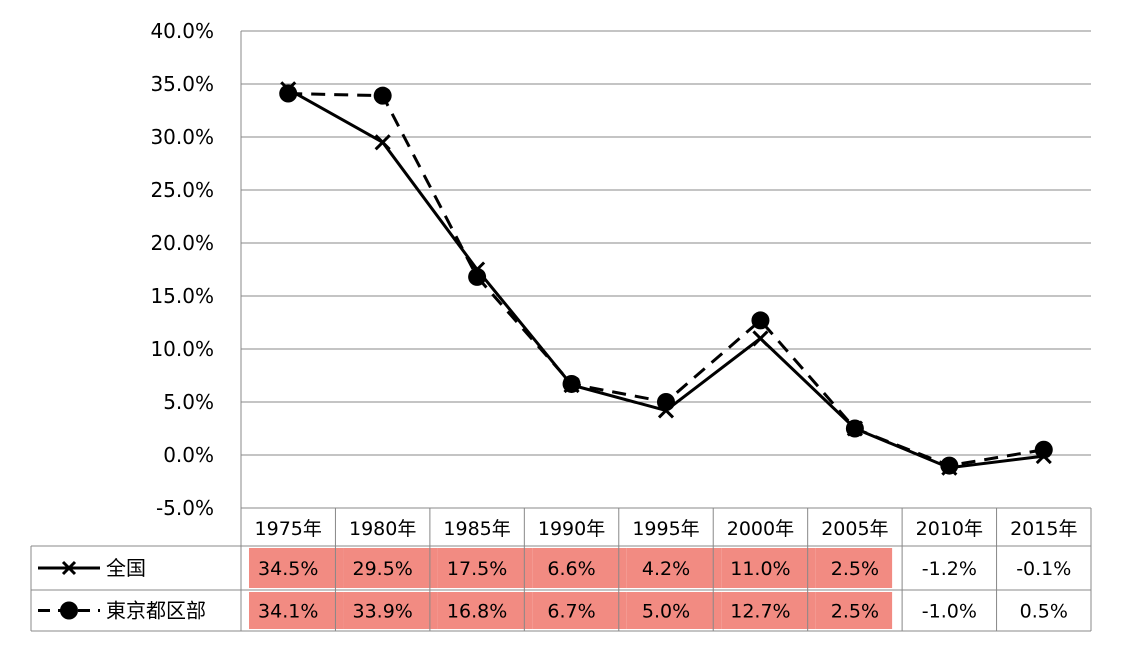 Image resolution: width=1125 pixels, height=647 pixels. I want to click on legend-label: 全国, so click(126, 568).